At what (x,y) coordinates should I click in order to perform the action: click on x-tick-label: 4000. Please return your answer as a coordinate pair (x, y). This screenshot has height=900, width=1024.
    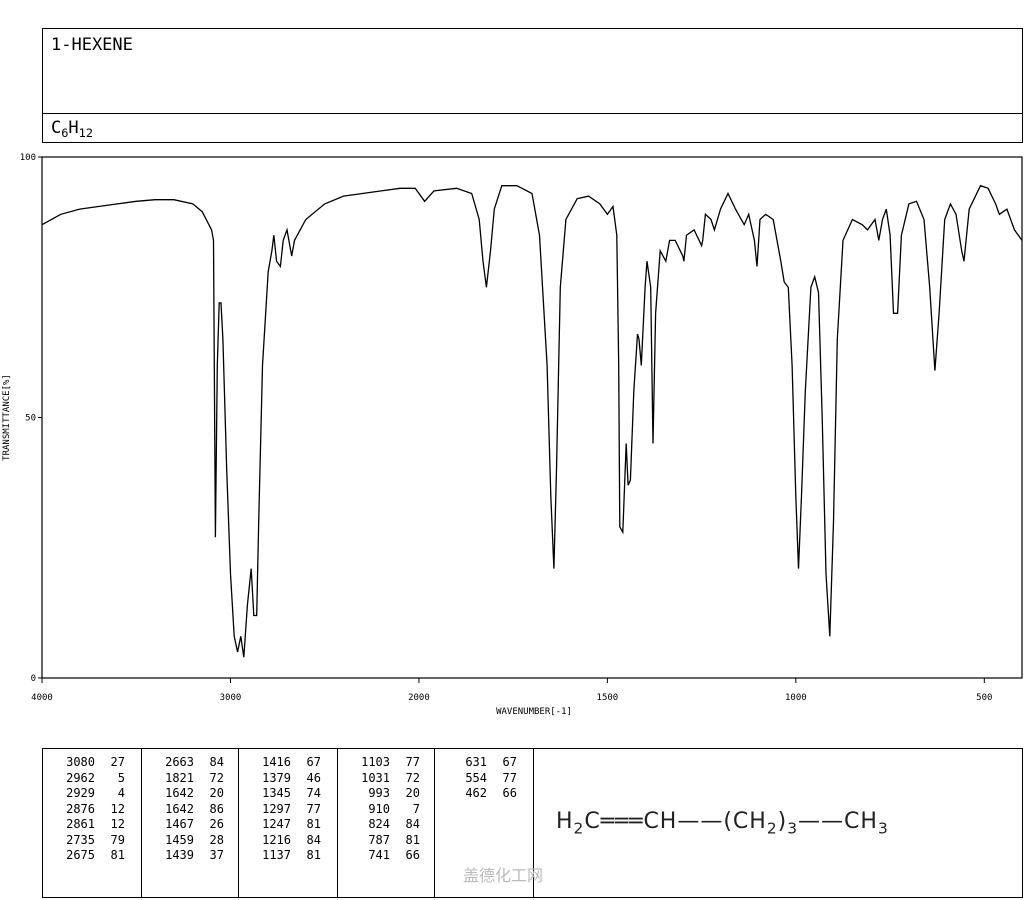
    Looking at the image, I should click on (42, 698).